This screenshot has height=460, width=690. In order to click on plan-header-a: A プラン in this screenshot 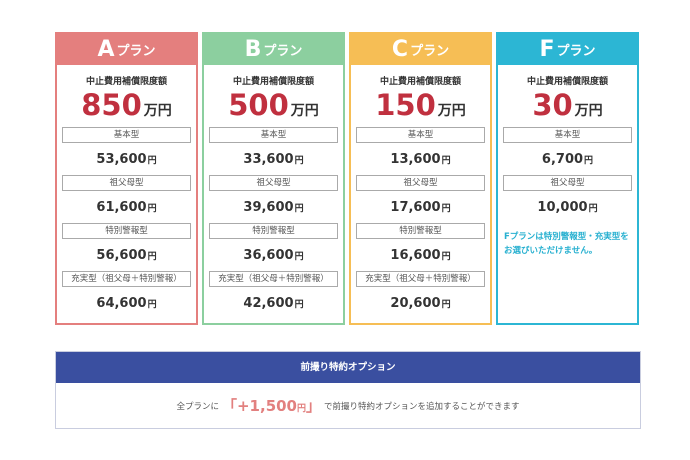, I will do `click(126, 49)`.